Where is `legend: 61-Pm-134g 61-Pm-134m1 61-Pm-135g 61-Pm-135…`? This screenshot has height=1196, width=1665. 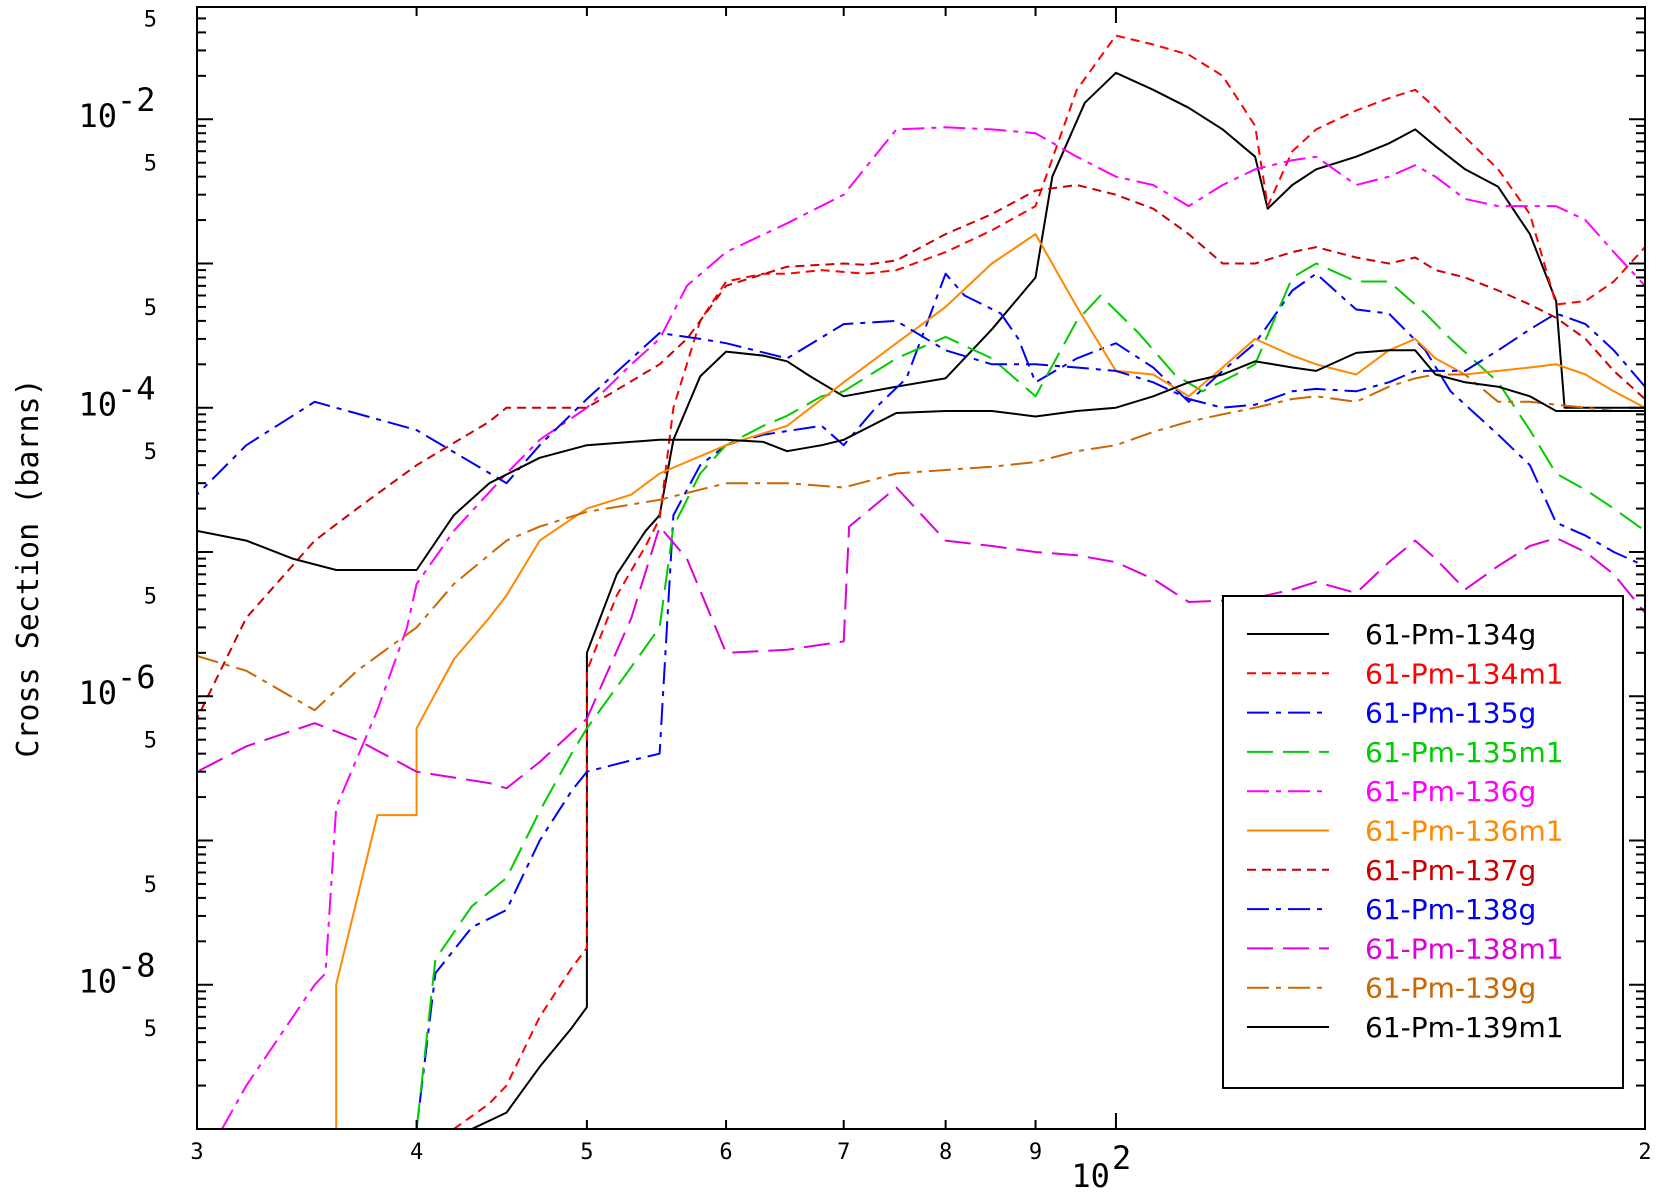
legend: 61-Pm-134g 61-Pm-134m1 61-Pm-135g 61-Pm-135… is located at coordinates (1423, 842).